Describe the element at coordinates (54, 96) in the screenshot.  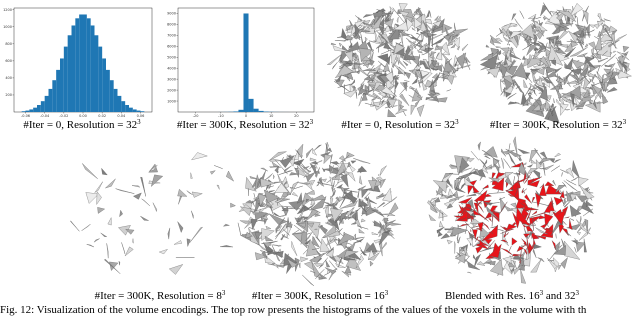
I see `bar` at that location.